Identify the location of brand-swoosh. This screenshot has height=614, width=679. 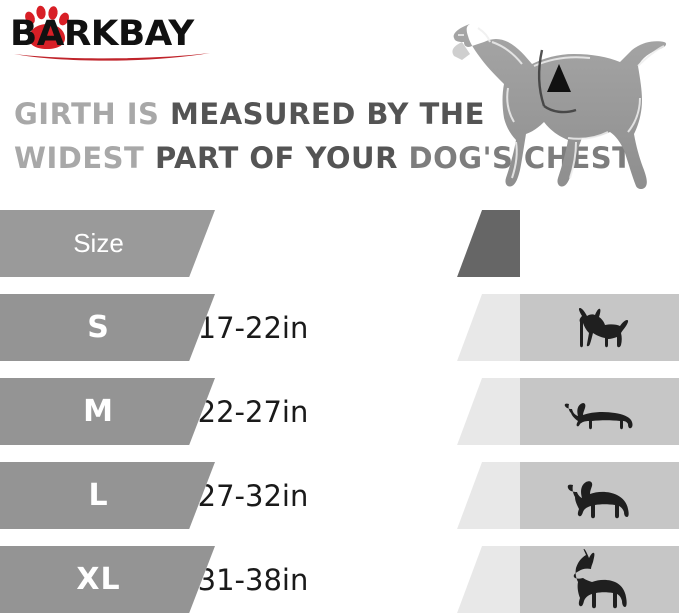
(112, 57).